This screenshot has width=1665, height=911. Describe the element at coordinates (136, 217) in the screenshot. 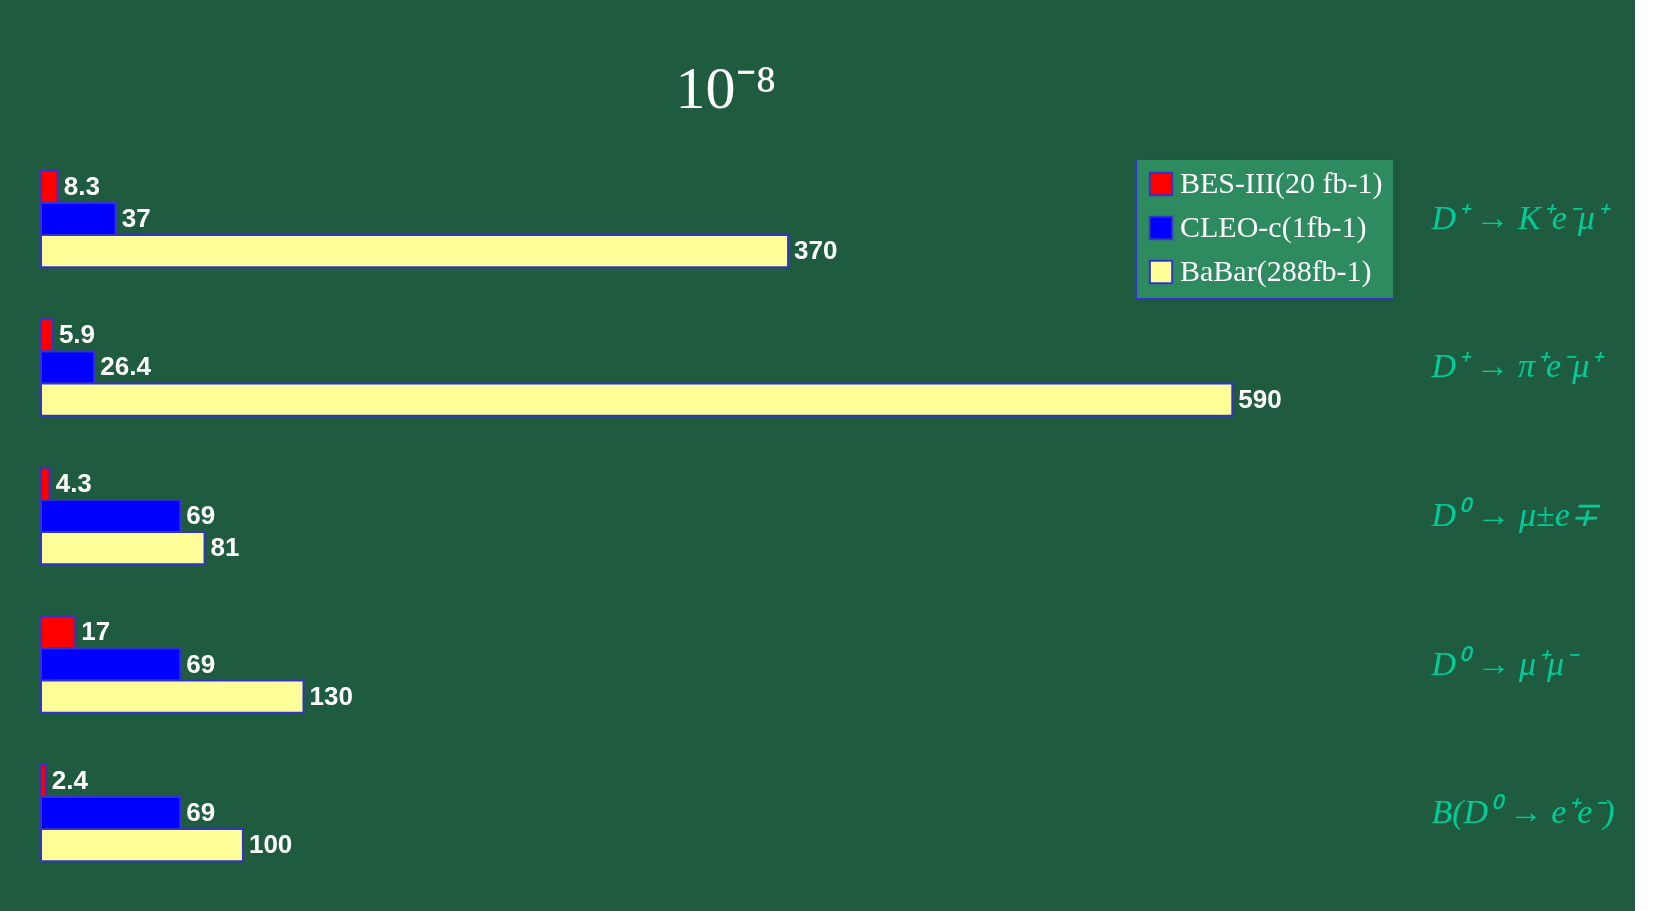

I see `data-label: 37` at that location.